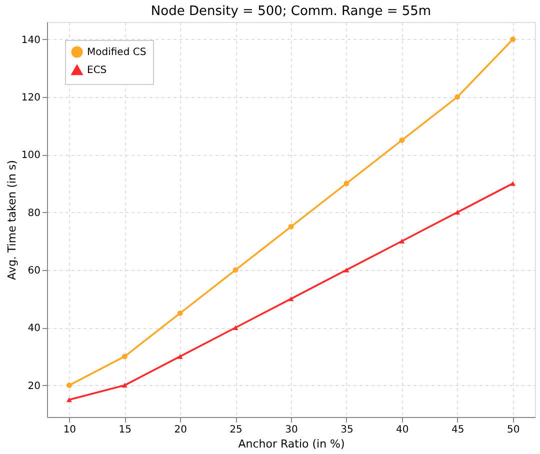 The image size is (540, 454). What do you see at coordinates (291, 430) in the screenshot?
I see `x-tick-label: 30` at bounding box center [291, 430].